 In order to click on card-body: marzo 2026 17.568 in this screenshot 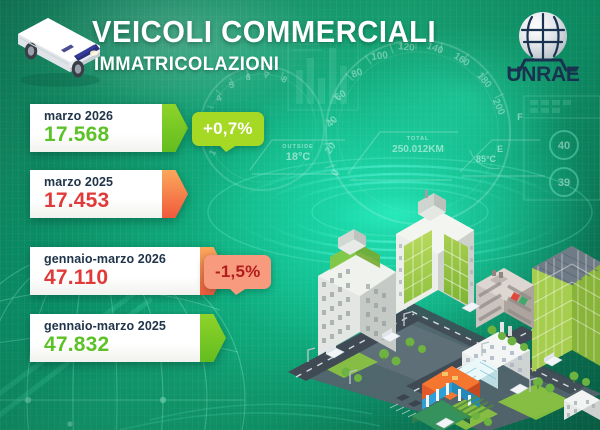, I will do `click(96, 128)`.